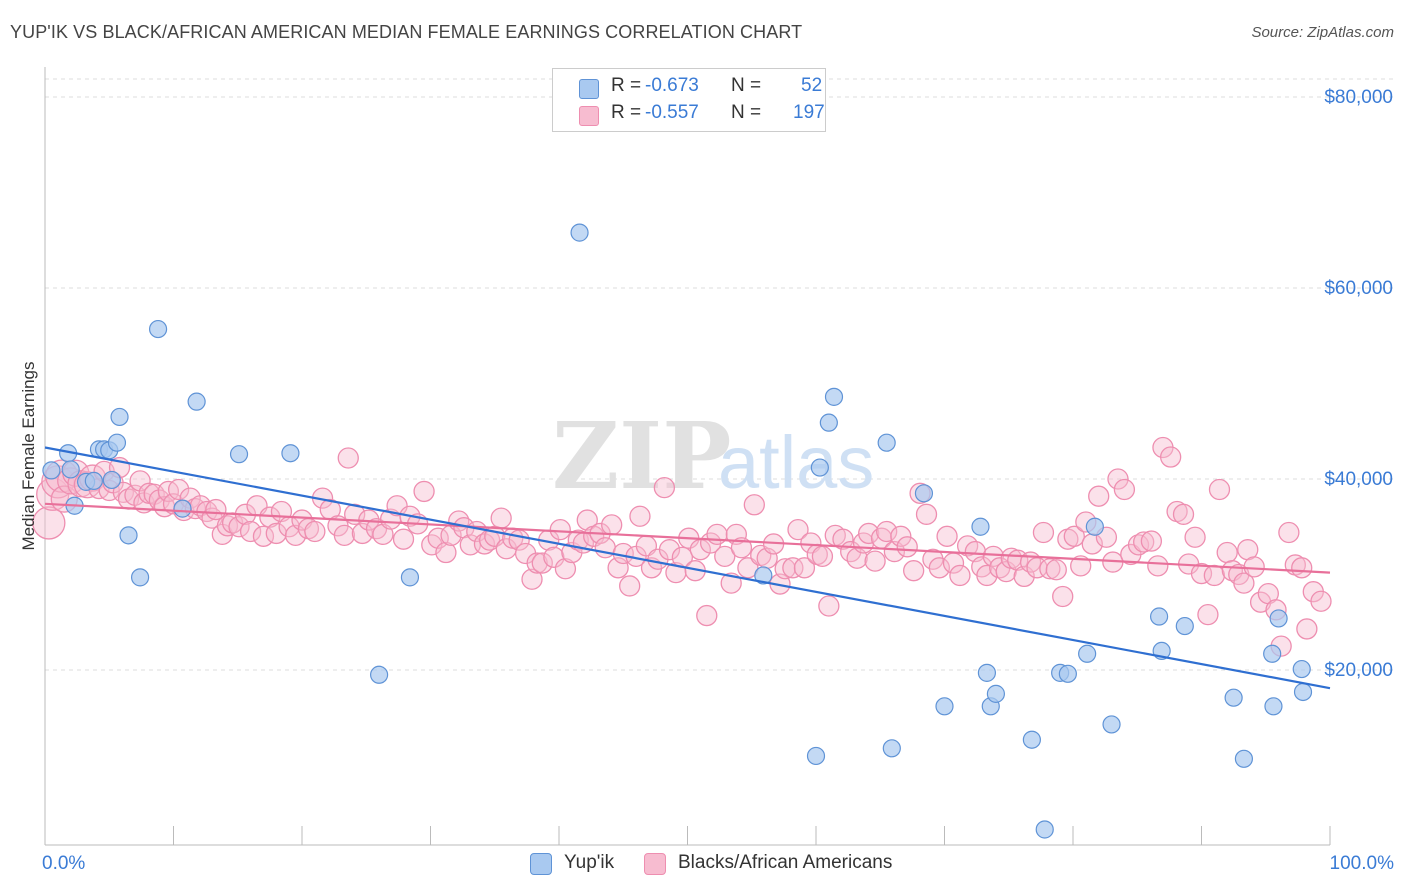 The width and height of the screenshot is (1406, 892). I want to click on bottom-swatch-yupik, so click(541, 864).